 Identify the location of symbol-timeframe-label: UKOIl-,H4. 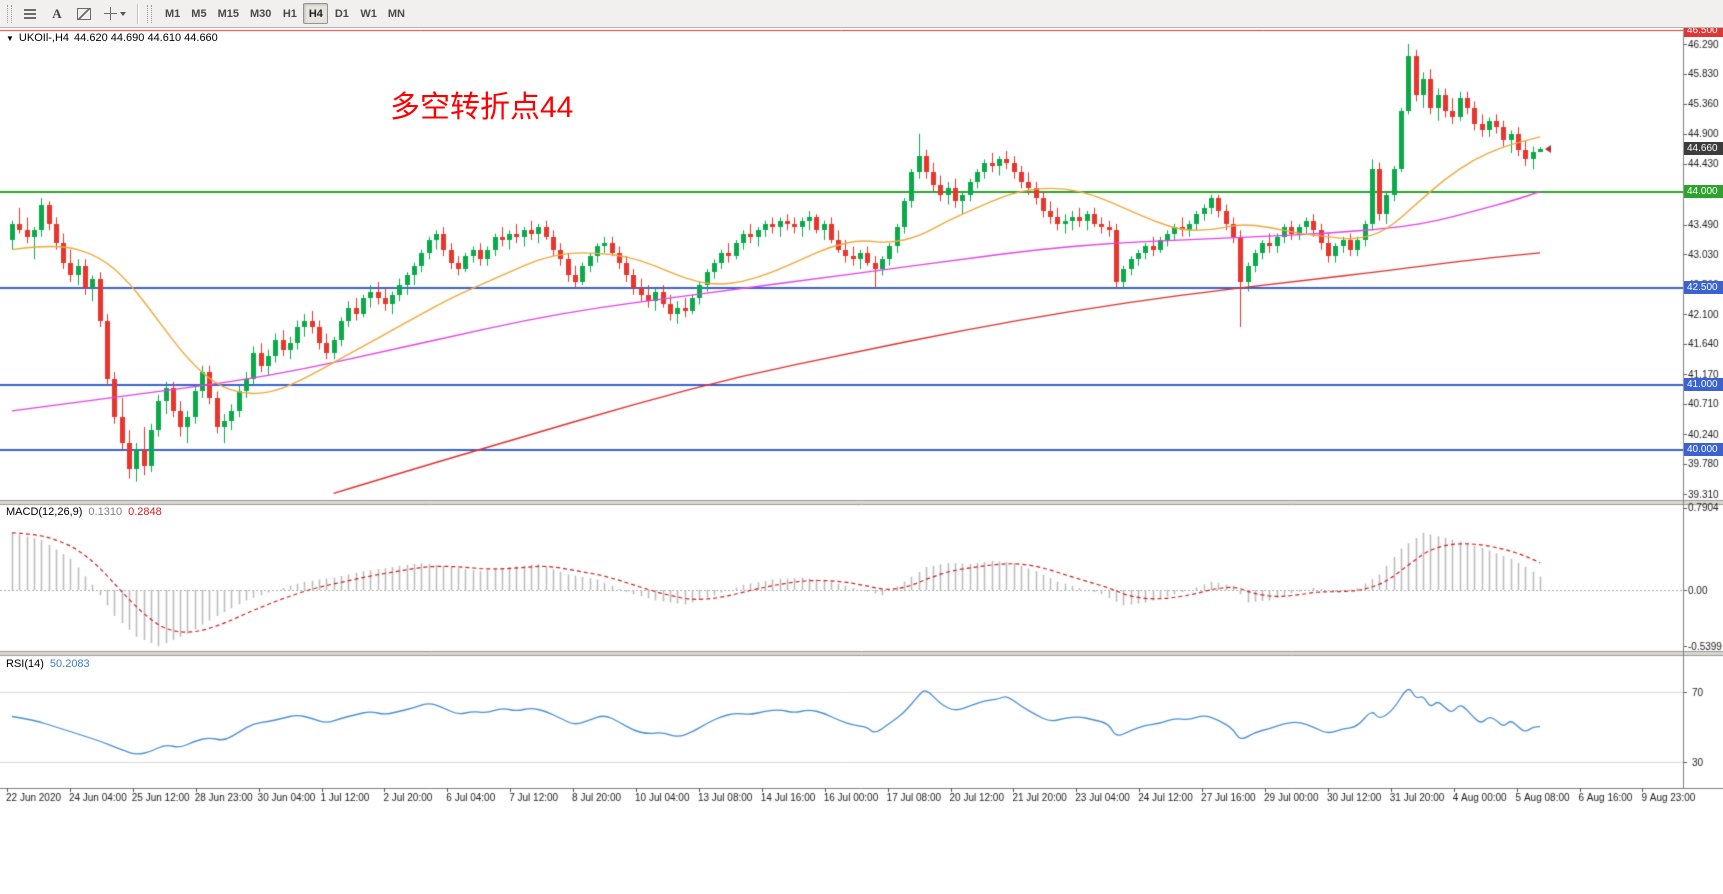
(44, 38).